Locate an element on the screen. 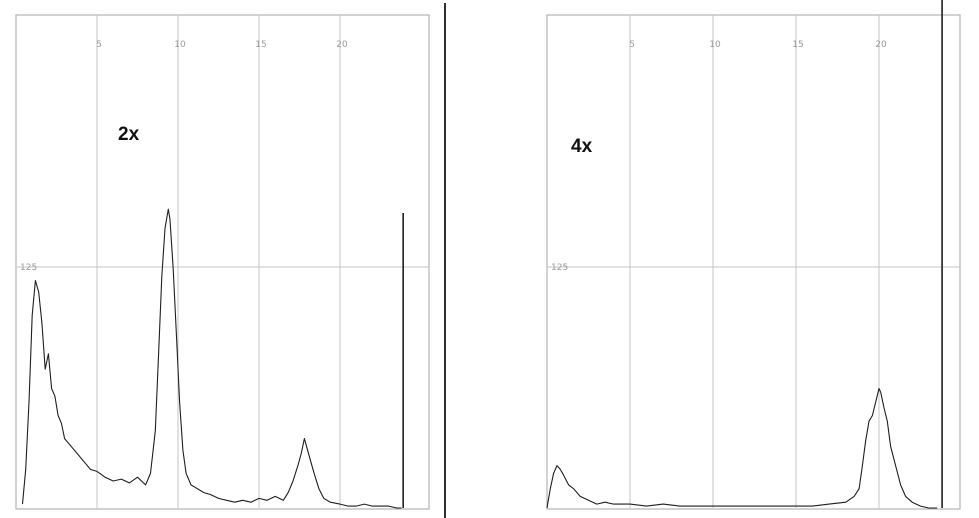 This screenshot has height=518, width=979. panel-annotation: 4x is located at coordinates (582, 146).